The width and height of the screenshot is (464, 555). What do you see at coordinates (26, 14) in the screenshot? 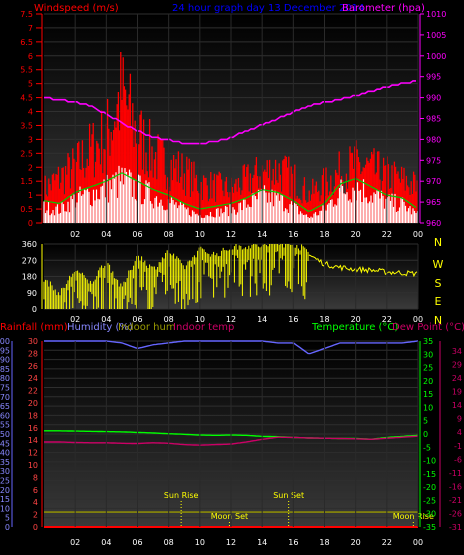
I see `windspeed-tick-label: 7.5` at bounding box center [26, 14].